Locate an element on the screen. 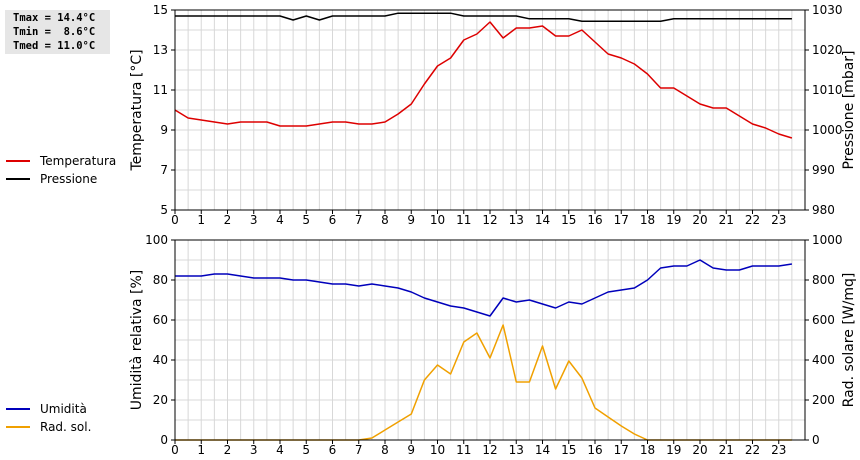  y-tick-label-left: 100 is located at coordinates (156, 240).